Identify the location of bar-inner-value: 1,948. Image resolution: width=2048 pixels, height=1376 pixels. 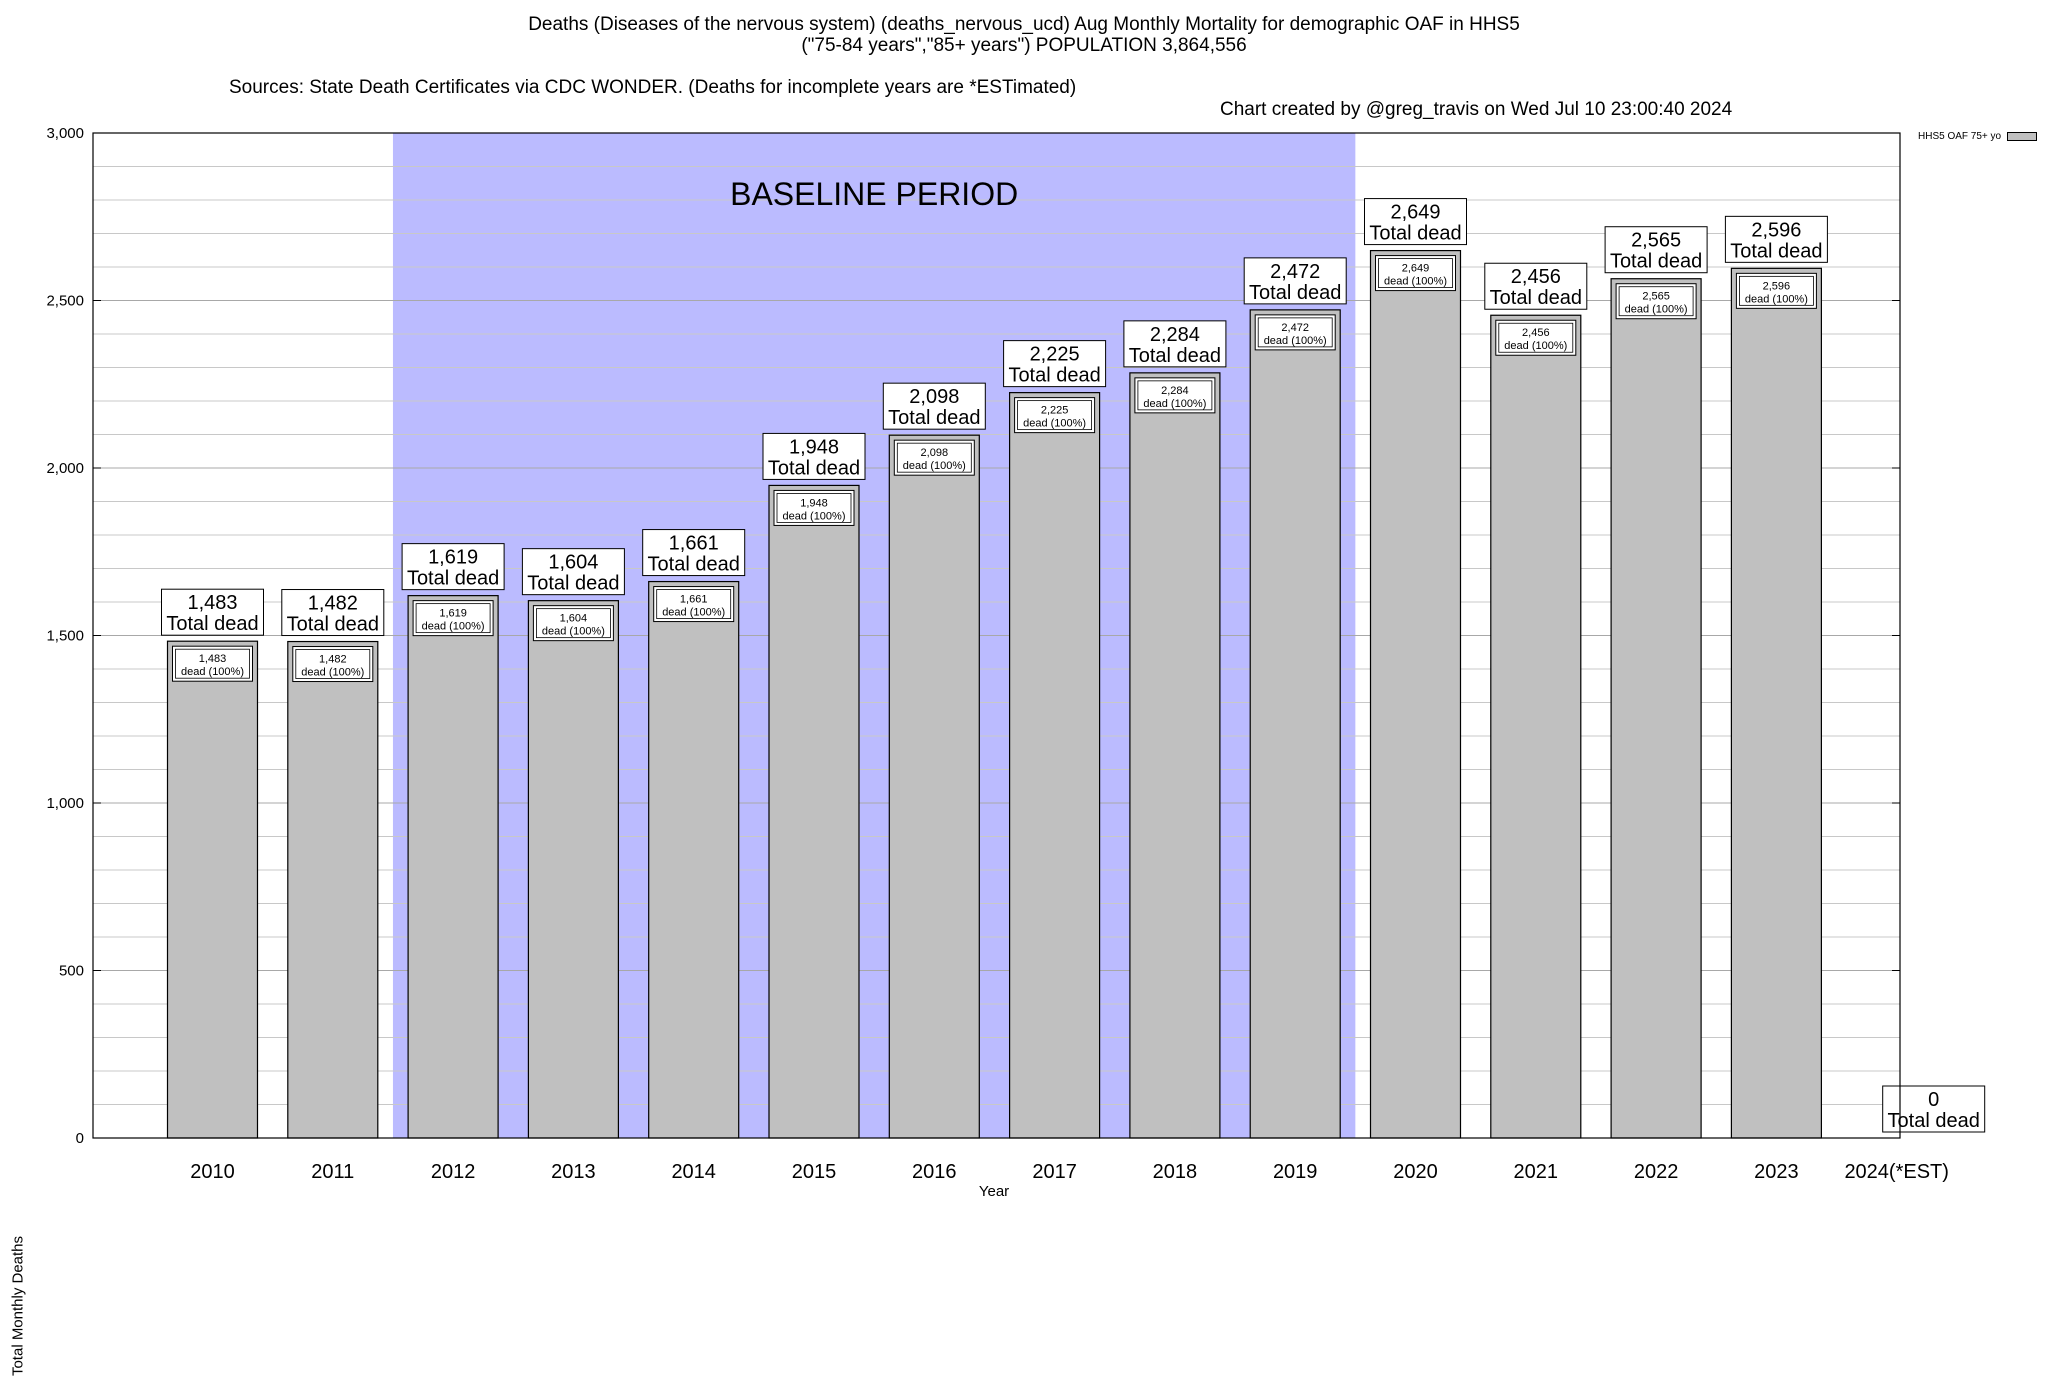
(814, 503).